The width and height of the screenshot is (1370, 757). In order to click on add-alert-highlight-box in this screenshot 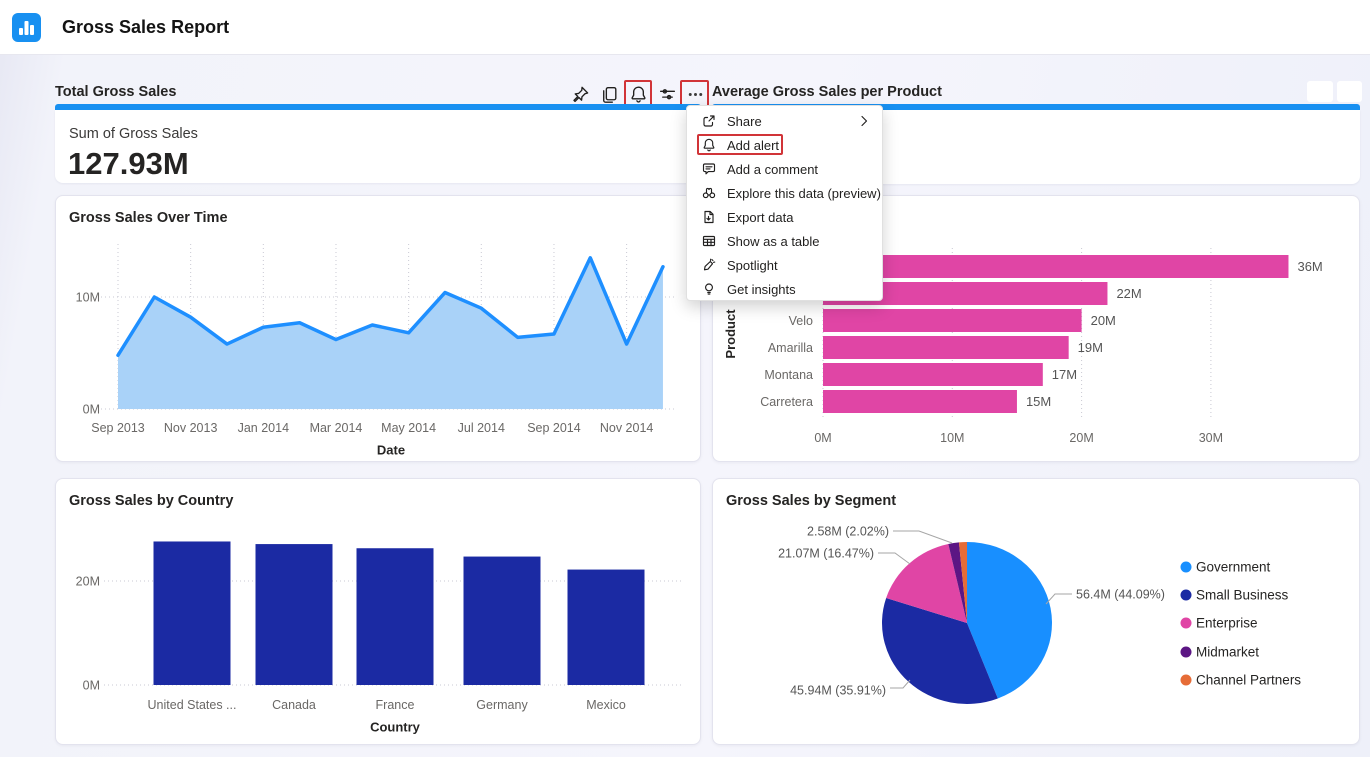, I will do `click(740, 144)`.